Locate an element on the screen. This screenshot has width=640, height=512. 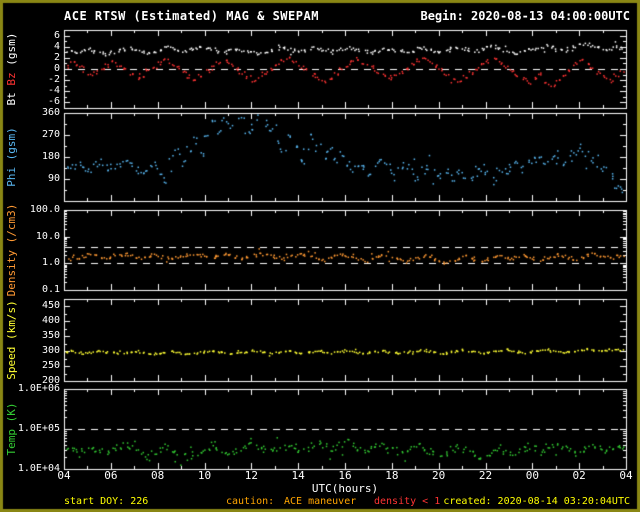
y-tick-label: 1.0E+04 is located at coordinates (38, 468).